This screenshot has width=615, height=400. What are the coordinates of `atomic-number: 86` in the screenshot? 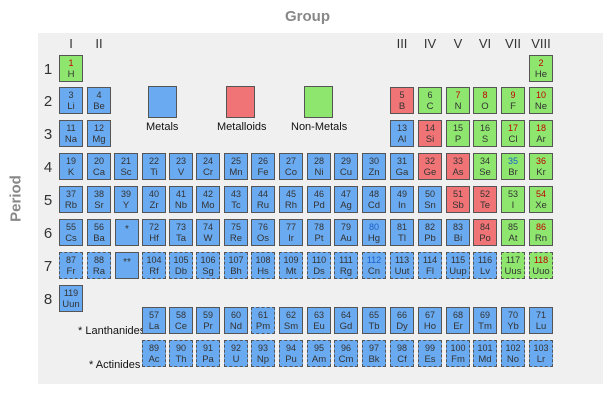 It's located at (540, 227).